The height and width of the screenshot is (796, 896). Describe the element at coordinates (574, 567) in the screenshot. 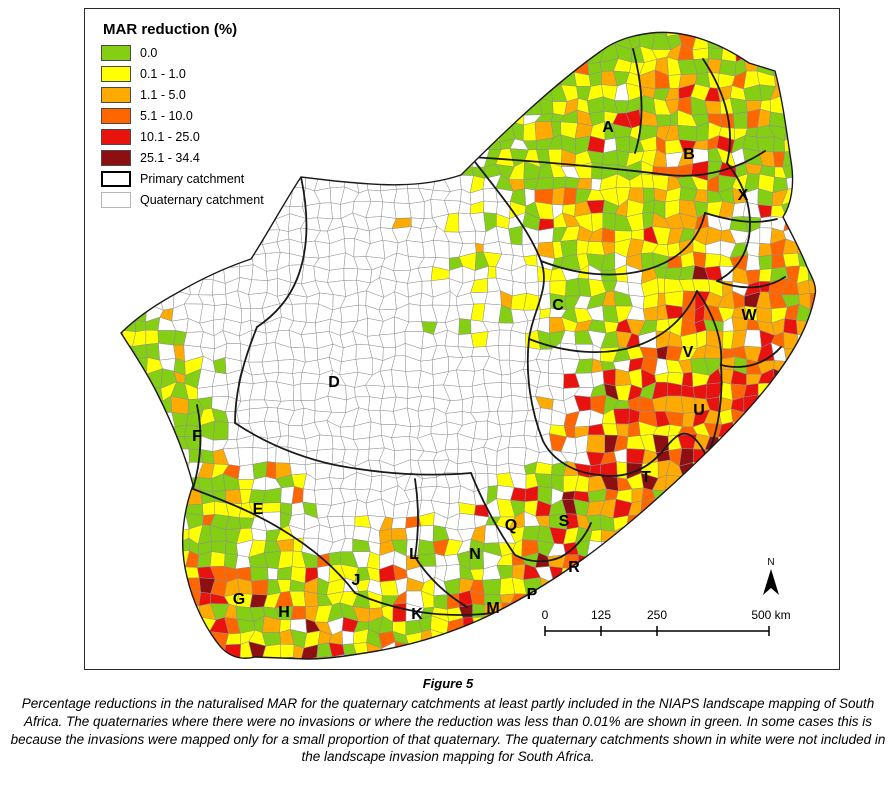

I see `catchment-label-R: R` at that location.